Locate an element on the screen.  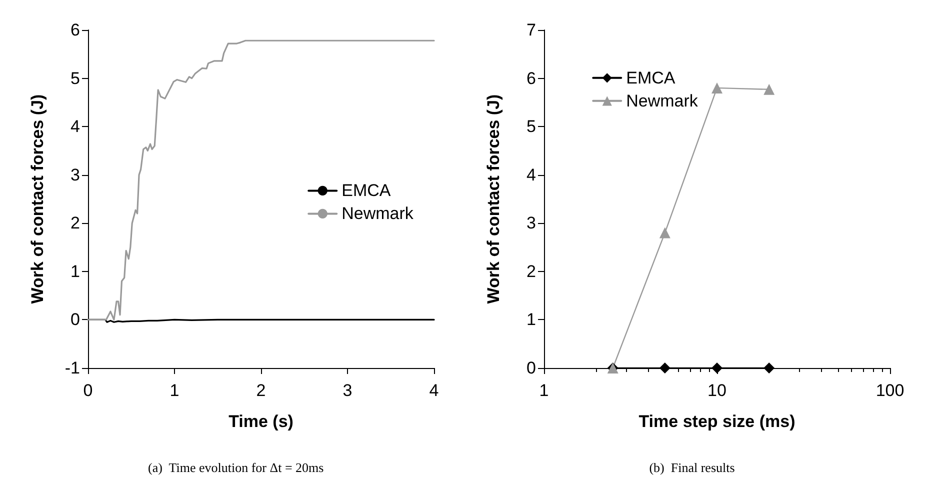
text: (b) Final results is located at coordinates (692, 467).